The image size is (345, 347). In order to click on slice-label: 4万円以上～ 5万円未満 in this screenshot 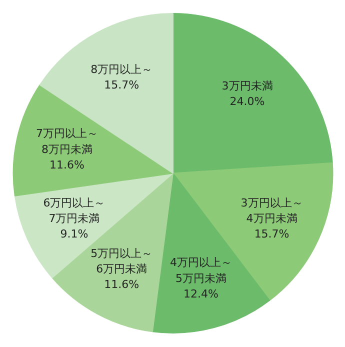, I will do `click(201, 270)`.